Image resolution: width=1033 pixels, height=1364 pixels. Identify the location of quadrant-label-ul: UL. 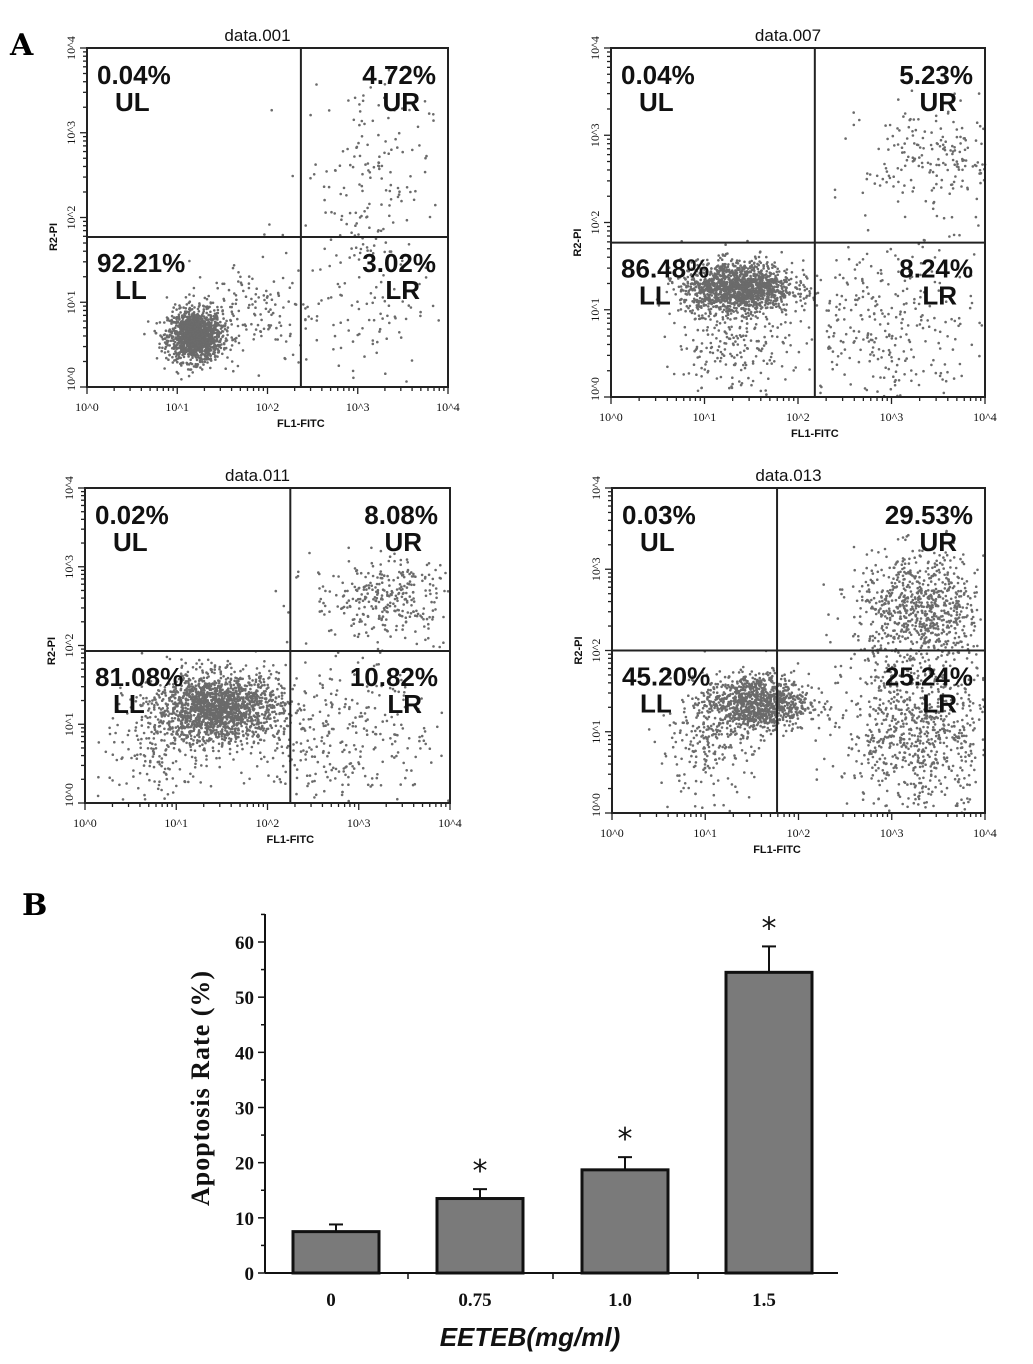
(132, 102).